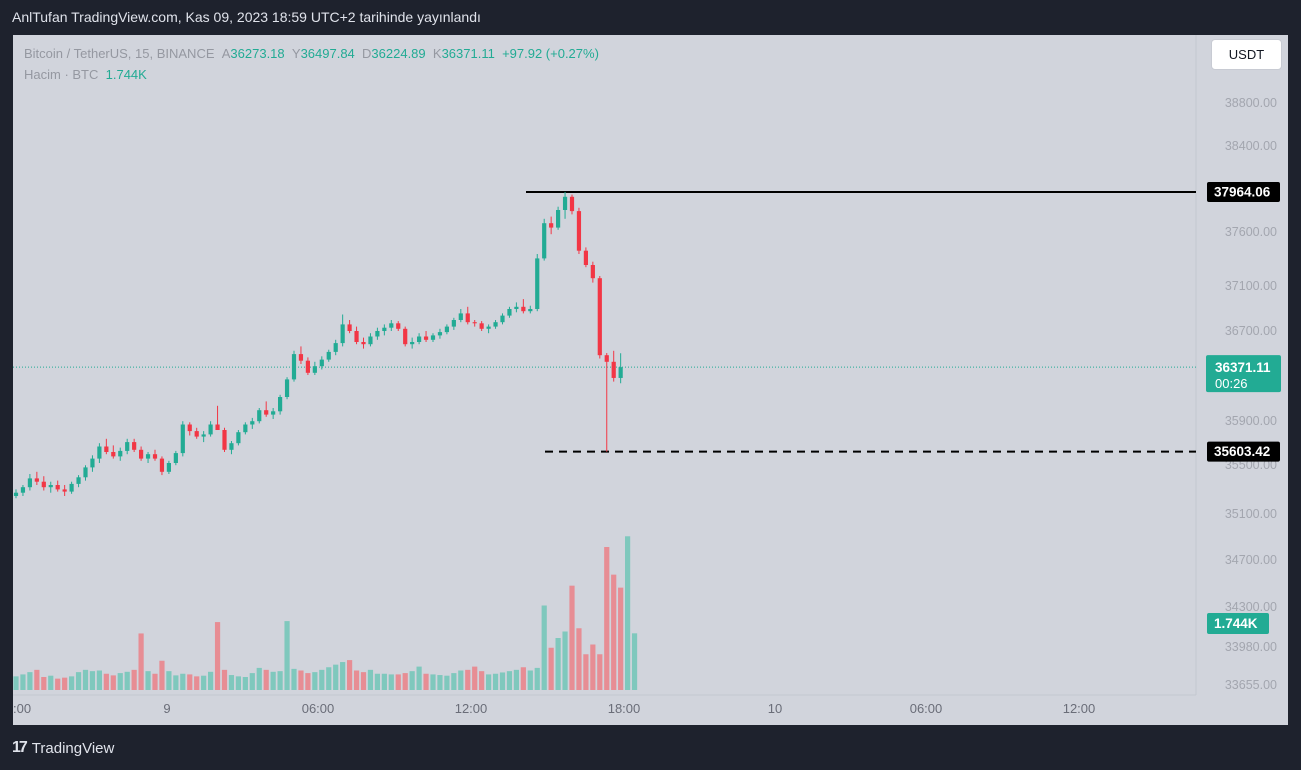 The image size is (1301, 770). I want to click on y-tick-label: 34700.00, so click(1251, 560).